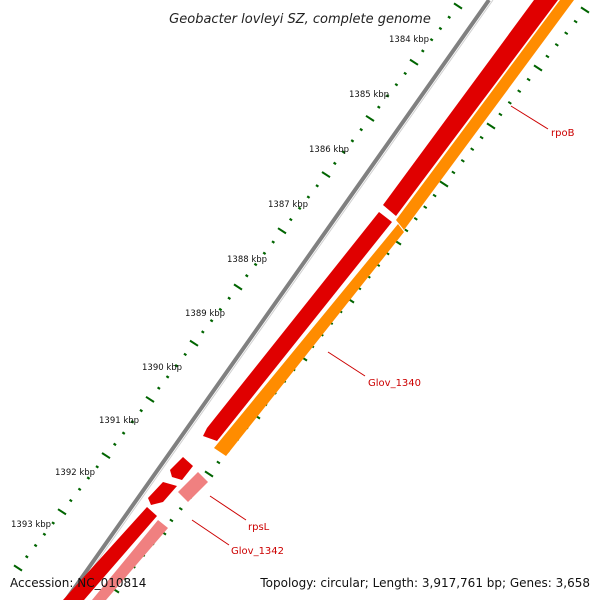  What do you see at coordinates (237, 538) in the screenshot?
I see `gene-label-glov1342-group: Glov_1342` at bounding box center [237, 538].